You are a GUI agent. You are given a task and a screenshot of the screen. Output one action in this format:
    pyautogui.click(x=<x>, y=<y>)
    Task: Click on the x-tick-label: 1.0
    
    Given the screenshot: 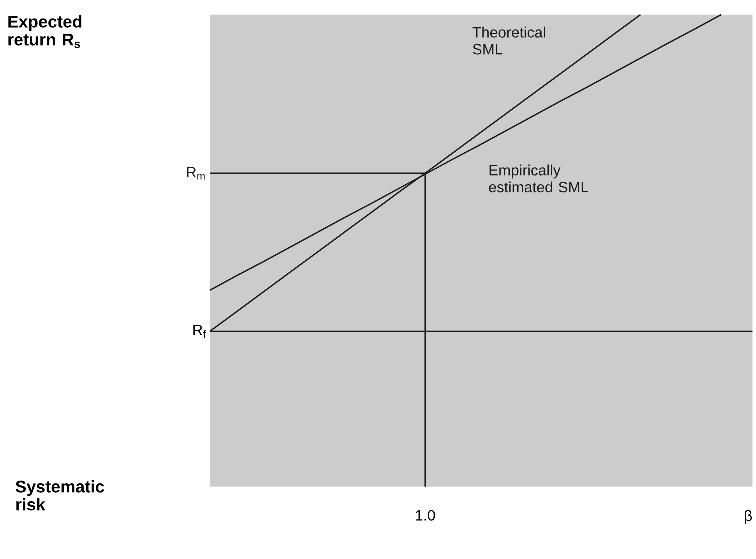 What is the action you would take?
    pyautogui.click(x=426, y=516)
    